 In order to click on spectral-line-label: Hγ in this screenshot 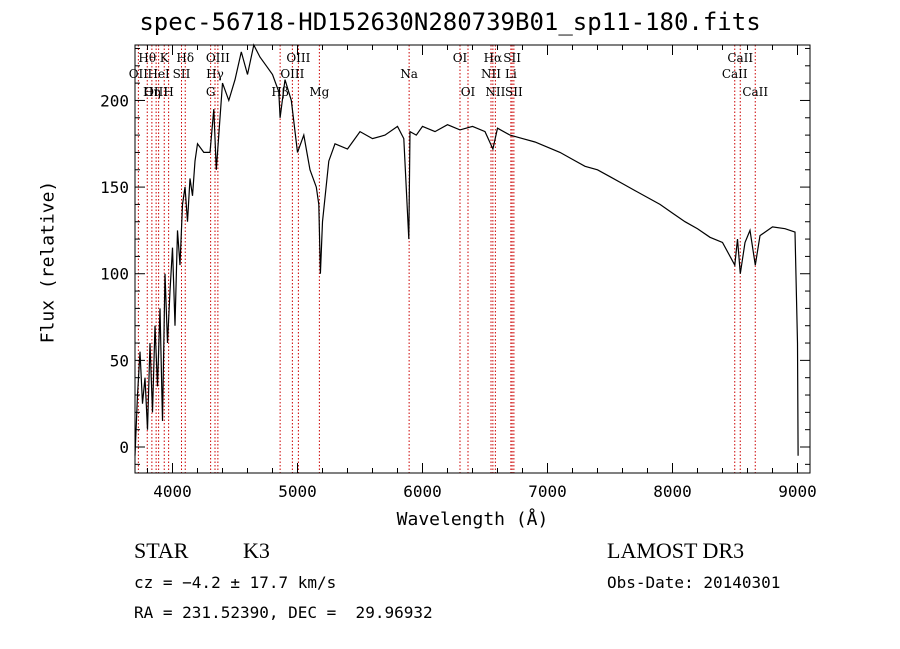, I will do `click(215, 74)`.